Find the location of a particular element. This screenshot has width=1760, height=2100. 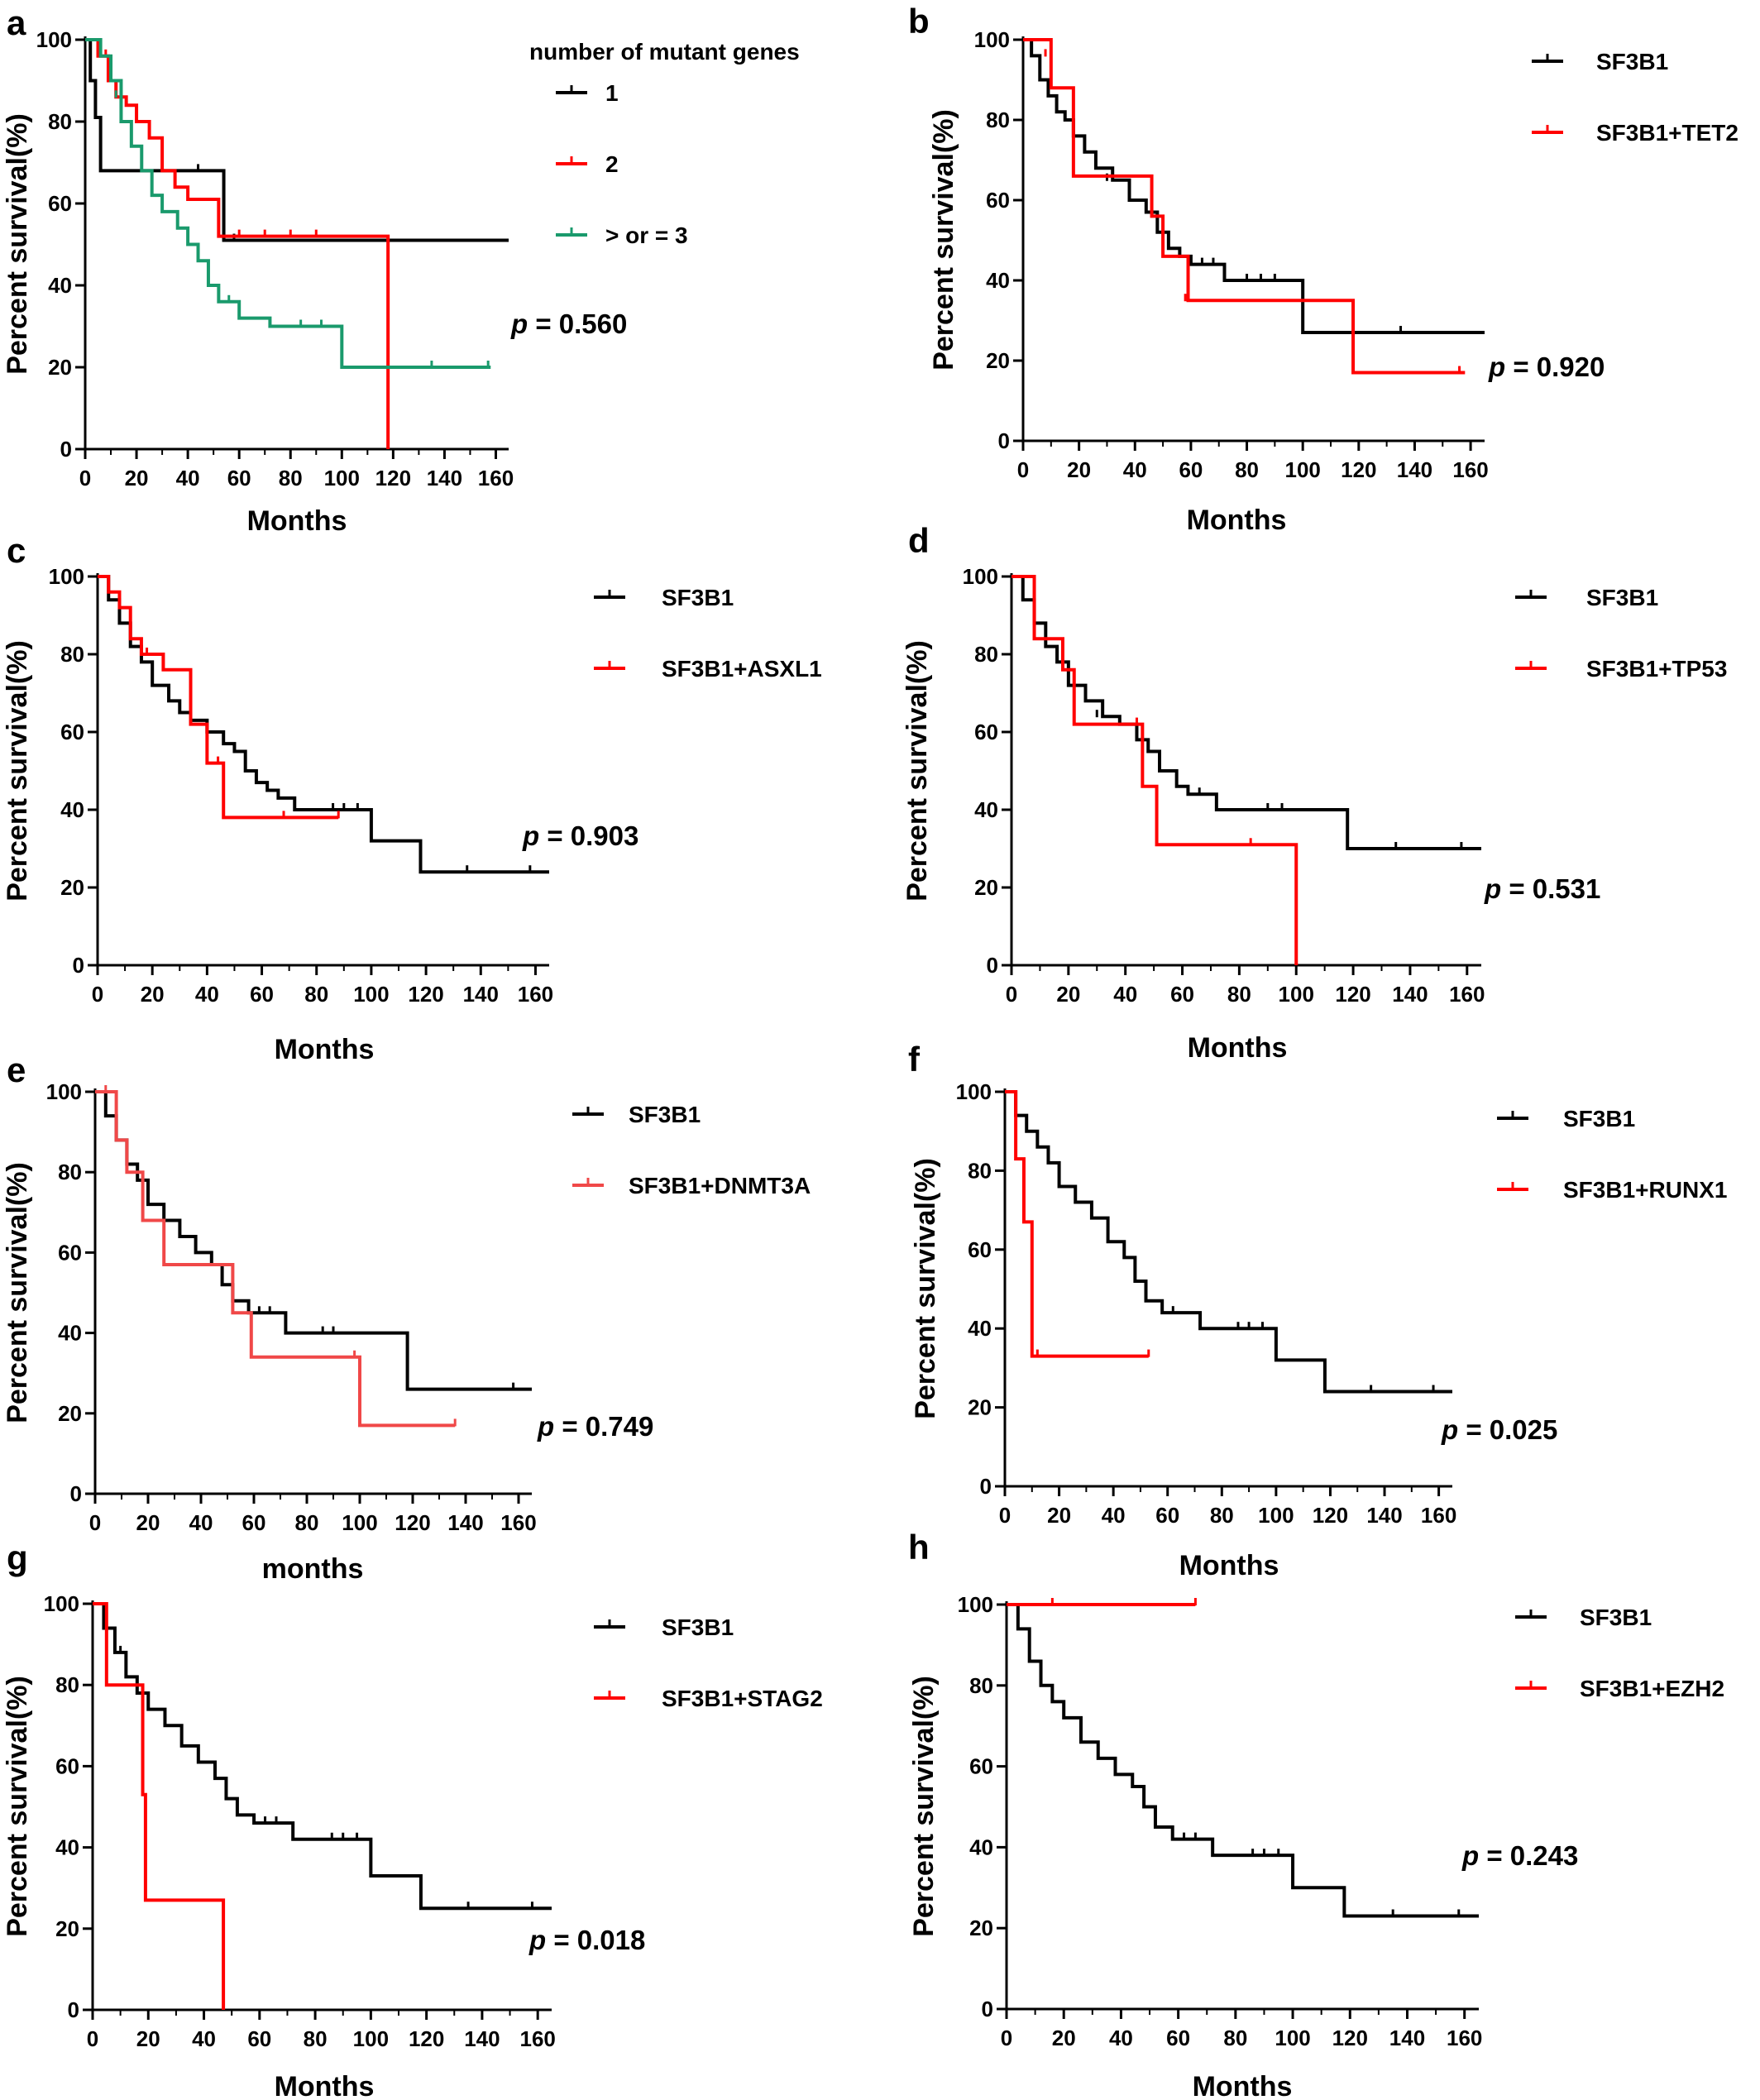

legend-label: SF3B1+TET2 is located at coordinates (1667, 133).